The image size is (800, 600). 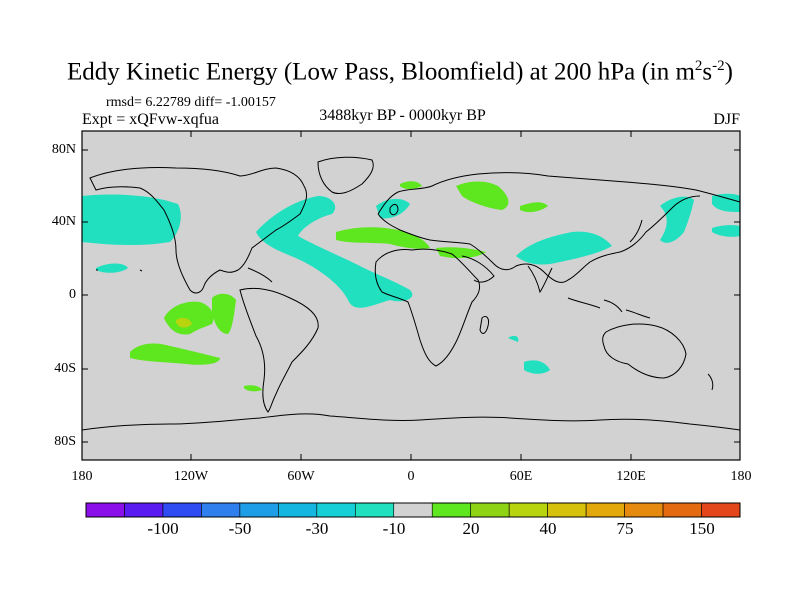 I want to click on x-tick-label: 120E, so click(x=631, y=476).